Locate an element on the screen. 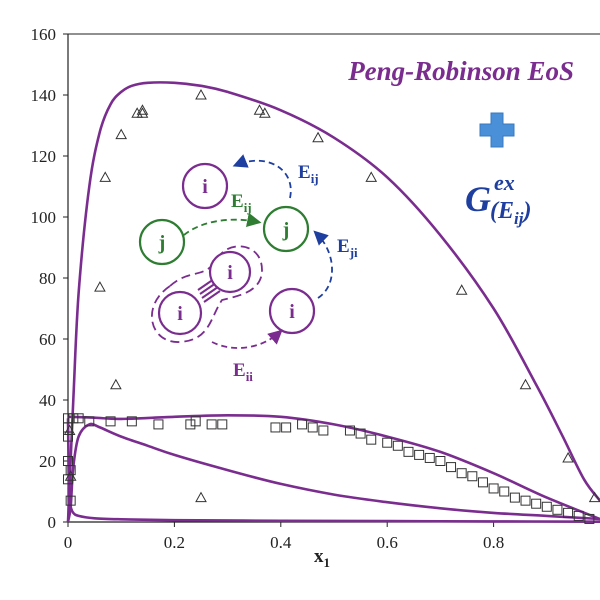  edge-label-eii-purple: Eii is located at coordinates (243, 372).